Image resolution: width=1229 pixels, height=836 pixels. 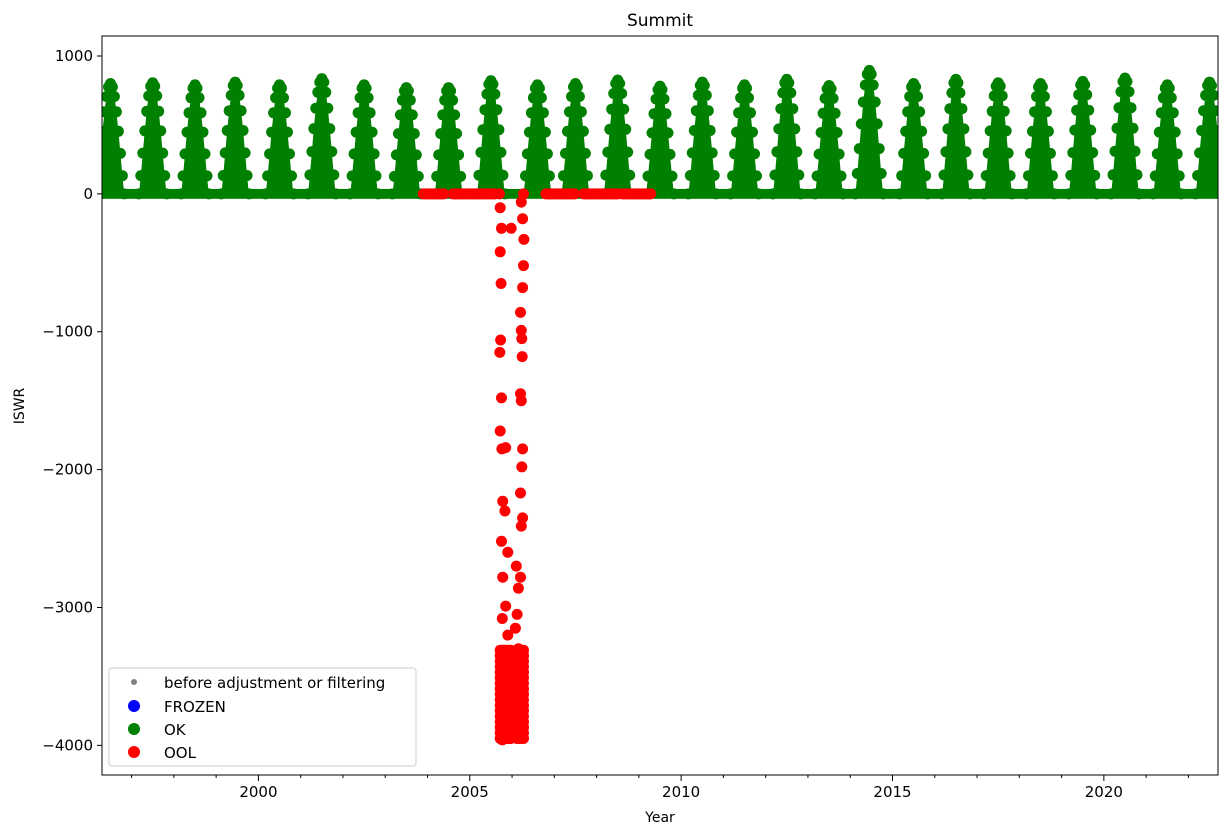 What do you see at coordinates (1104, 792) in the screenshot?
I see `x-tick-label: 2020` at bounding box center [1104, 792].